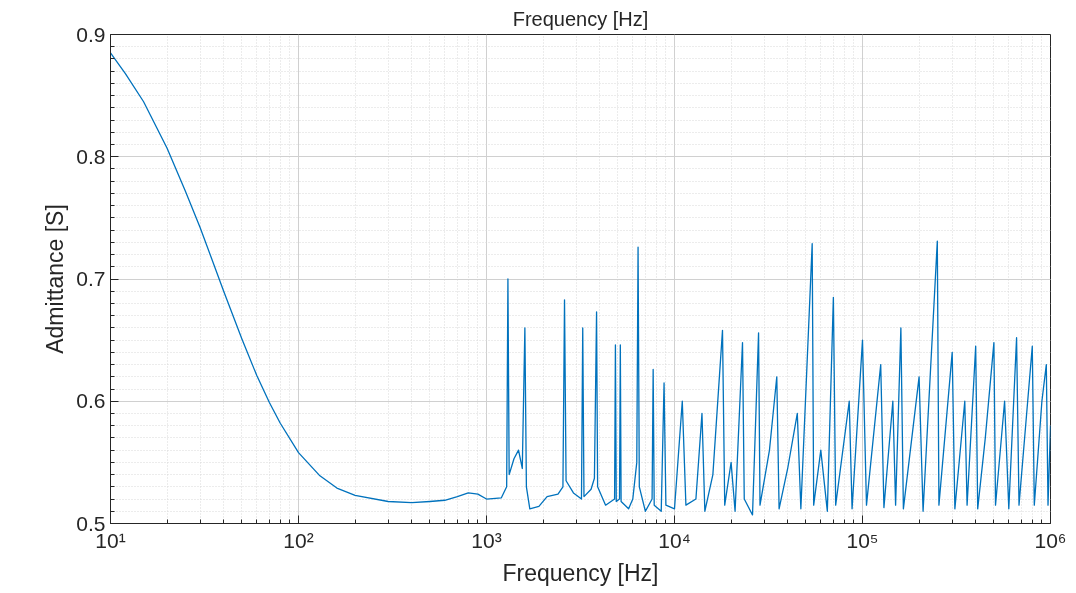 The height and width of the screenshot is (593, 1076). Describe the element at coordinates (91, 401) in the screenshot. I see `y-tick-label: 0.6` at that location.